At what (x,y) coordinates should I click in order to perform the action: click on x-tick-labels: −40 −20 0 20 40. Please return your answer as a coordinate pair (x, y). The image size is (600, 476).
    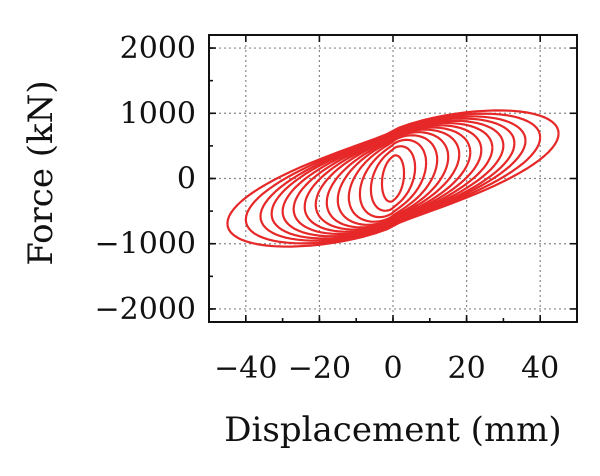
    Looking at the image, I should click on (386, 368).